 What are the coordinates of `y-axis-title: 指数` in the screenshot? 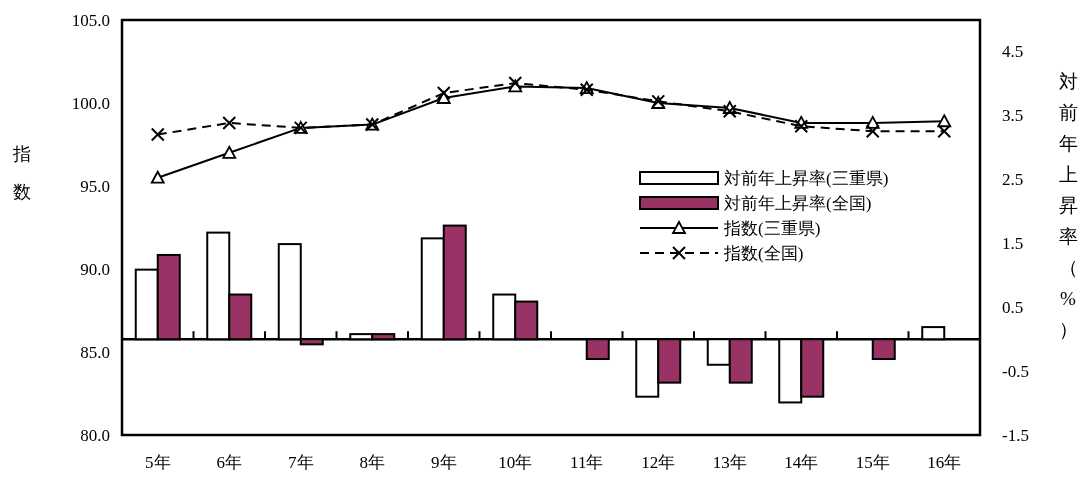 It's located at (21, 173).